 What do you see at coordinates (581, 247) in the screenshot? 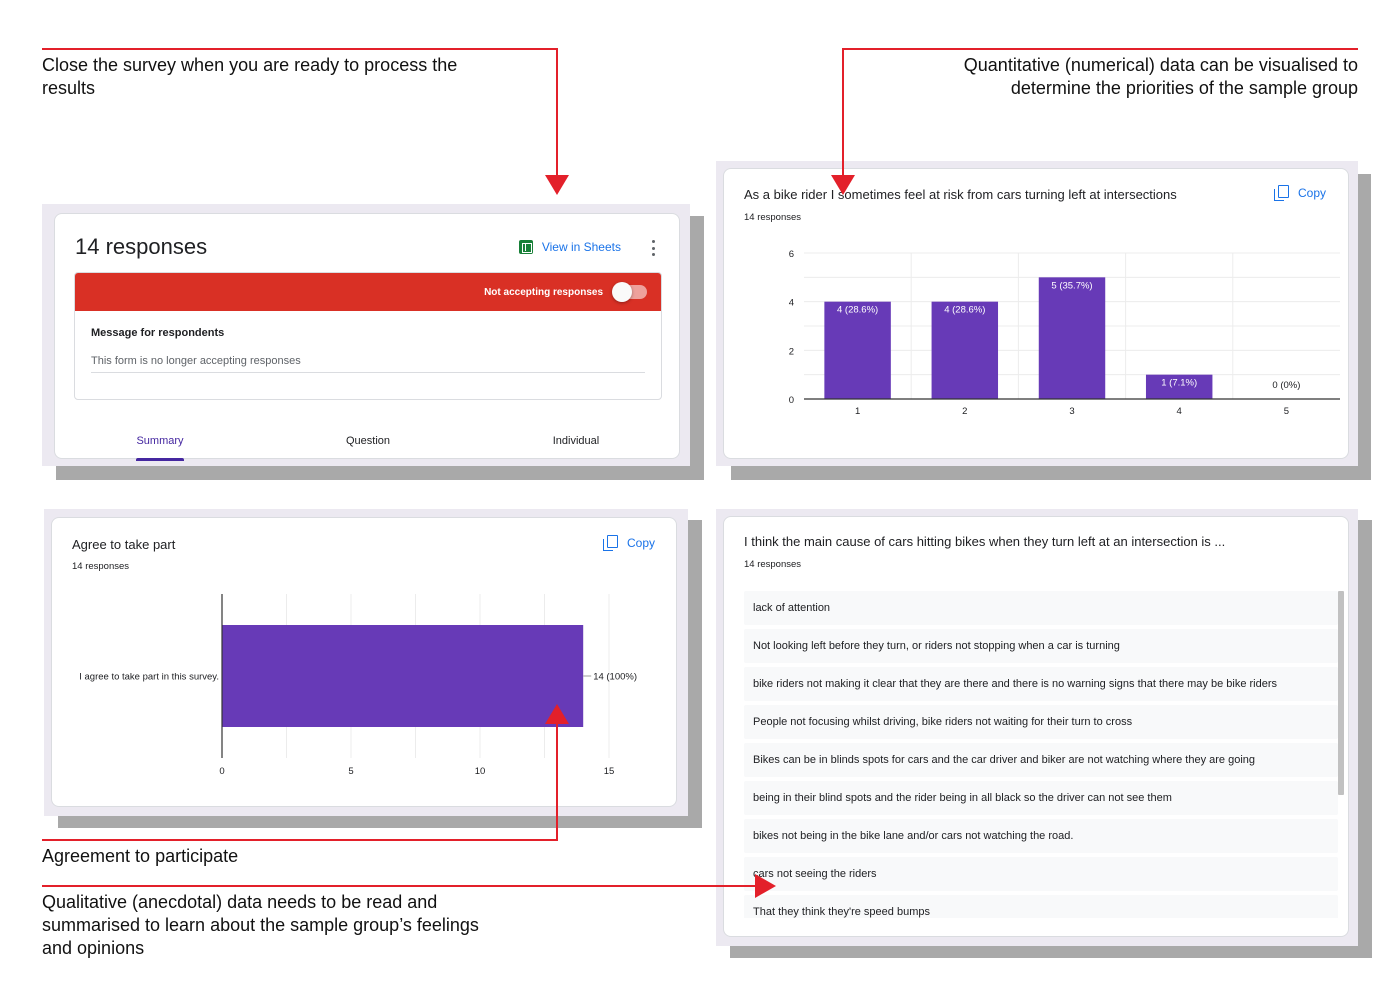
I see `view-in-sheets-label: View in Sheets` at bounding box center [581, 247].